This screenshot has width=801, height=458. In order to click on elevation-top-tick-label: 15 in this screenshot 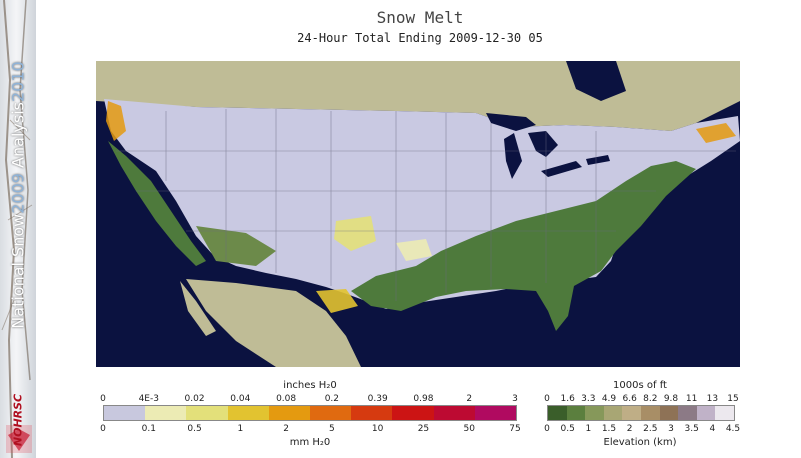, I will do `click(733, 399)`.